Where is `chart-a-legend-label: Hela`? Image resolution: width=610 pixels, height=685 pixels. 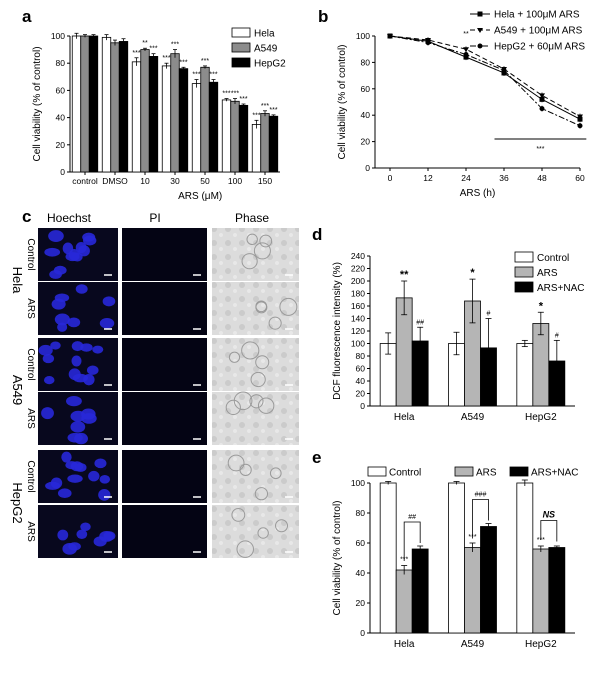 chart-a-legend-label: Hela is located at coordinates (264, 34).